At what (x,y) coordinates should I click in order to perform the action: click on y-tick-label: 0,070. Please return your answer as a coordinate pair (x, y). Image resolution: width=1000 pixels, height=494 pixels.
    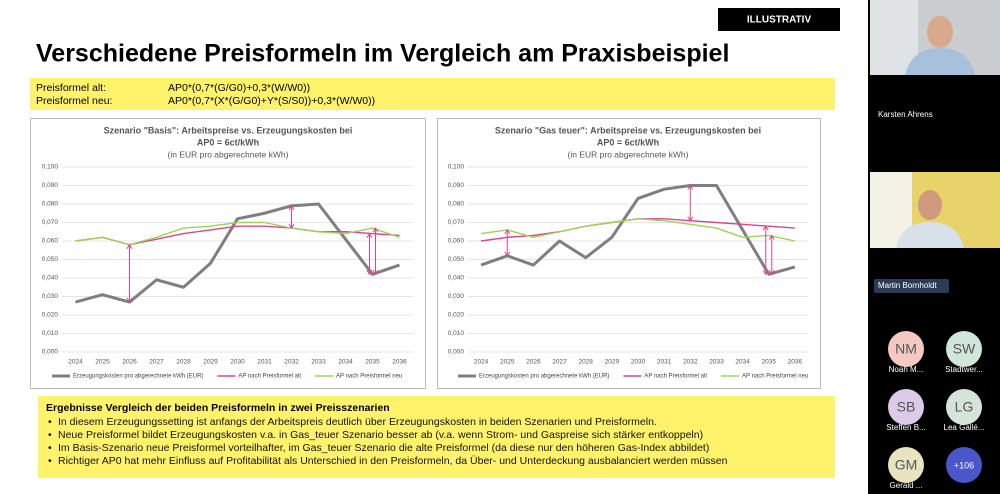
    Looking at the image, I should click on (50, 222).